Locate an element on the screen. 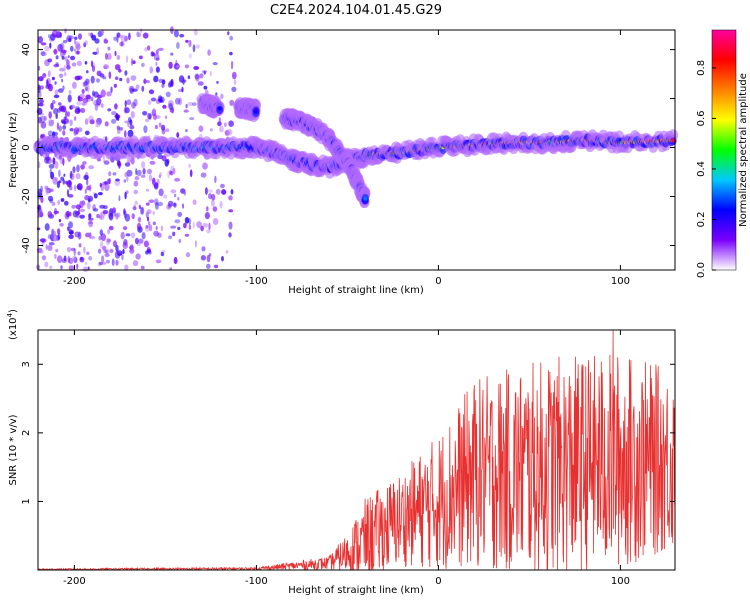  colorbar-ticks: 0.0 0.2 0.4 0.6 0.8 is located at coordinates (706, 169).